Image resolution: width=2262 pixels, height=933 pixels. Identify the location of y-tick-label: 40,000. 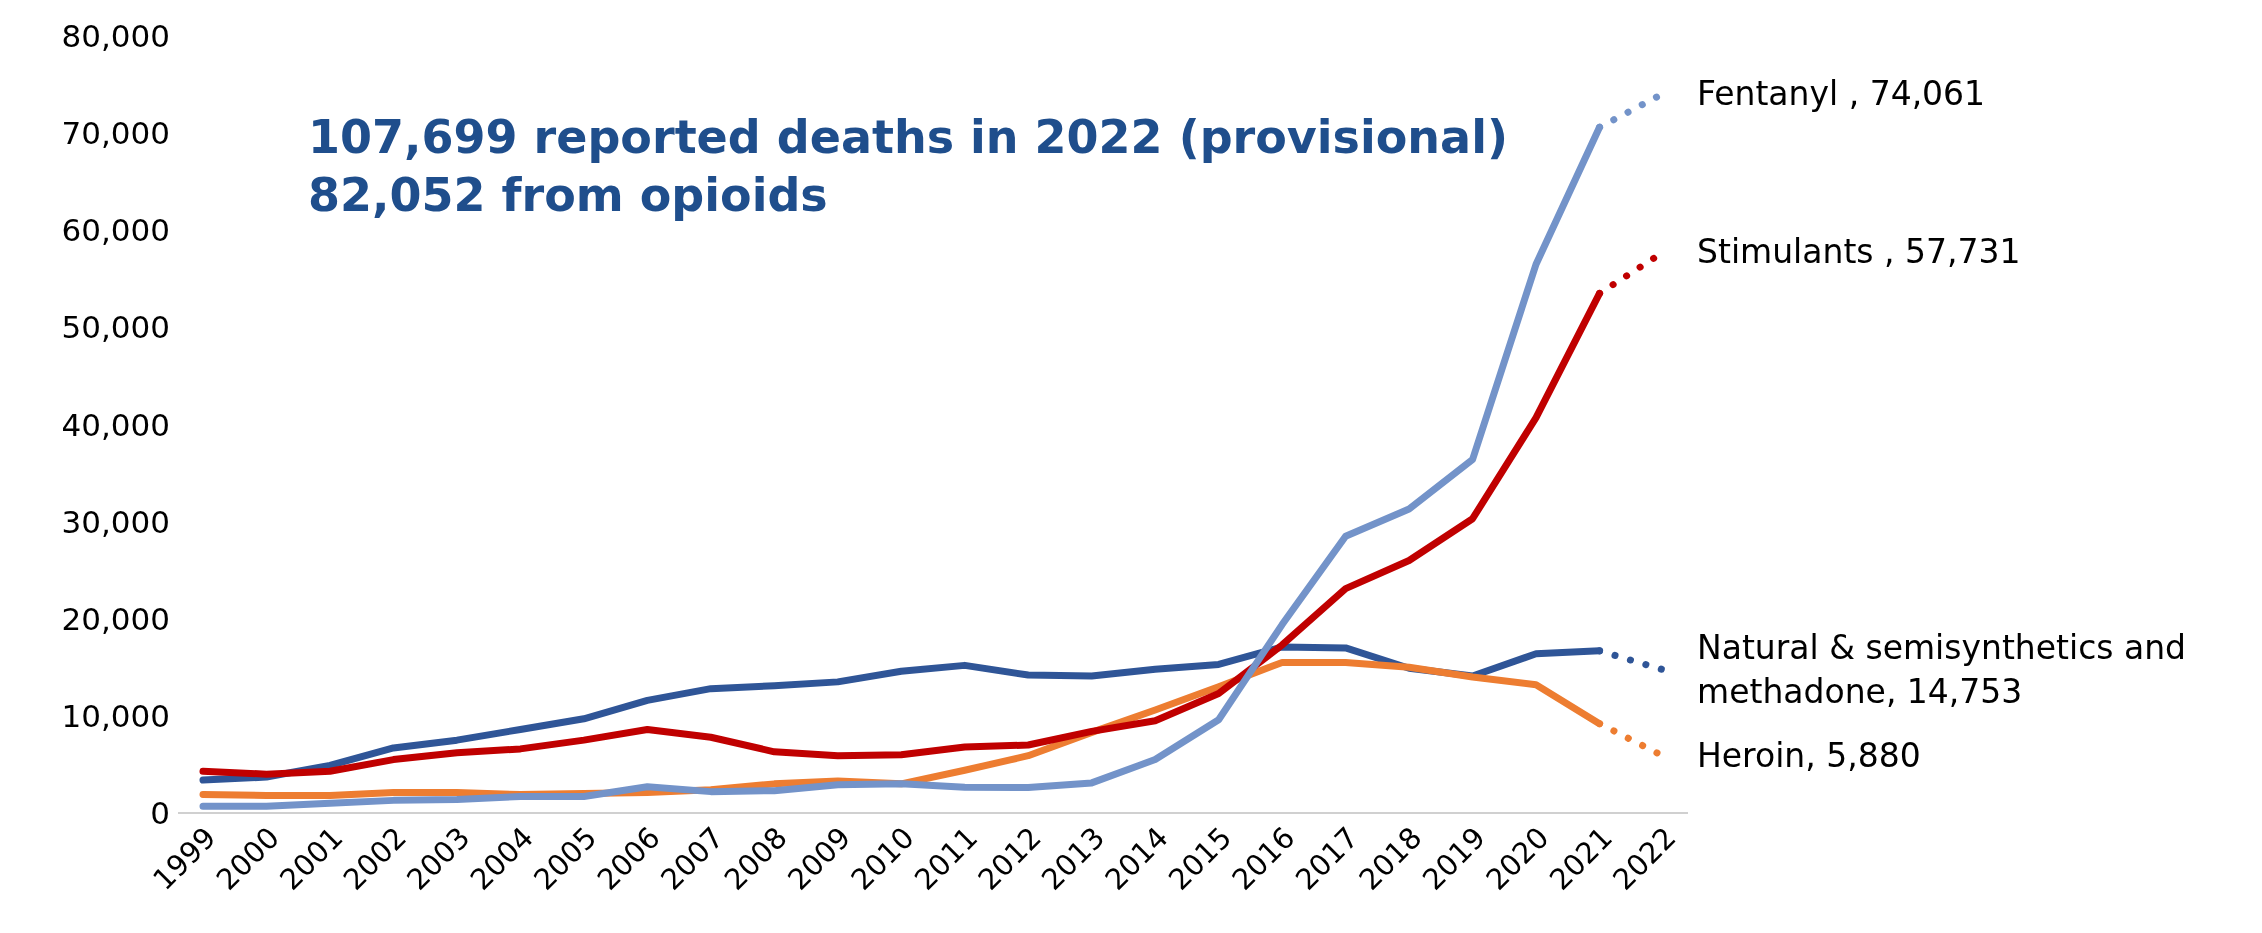
(115, 424).